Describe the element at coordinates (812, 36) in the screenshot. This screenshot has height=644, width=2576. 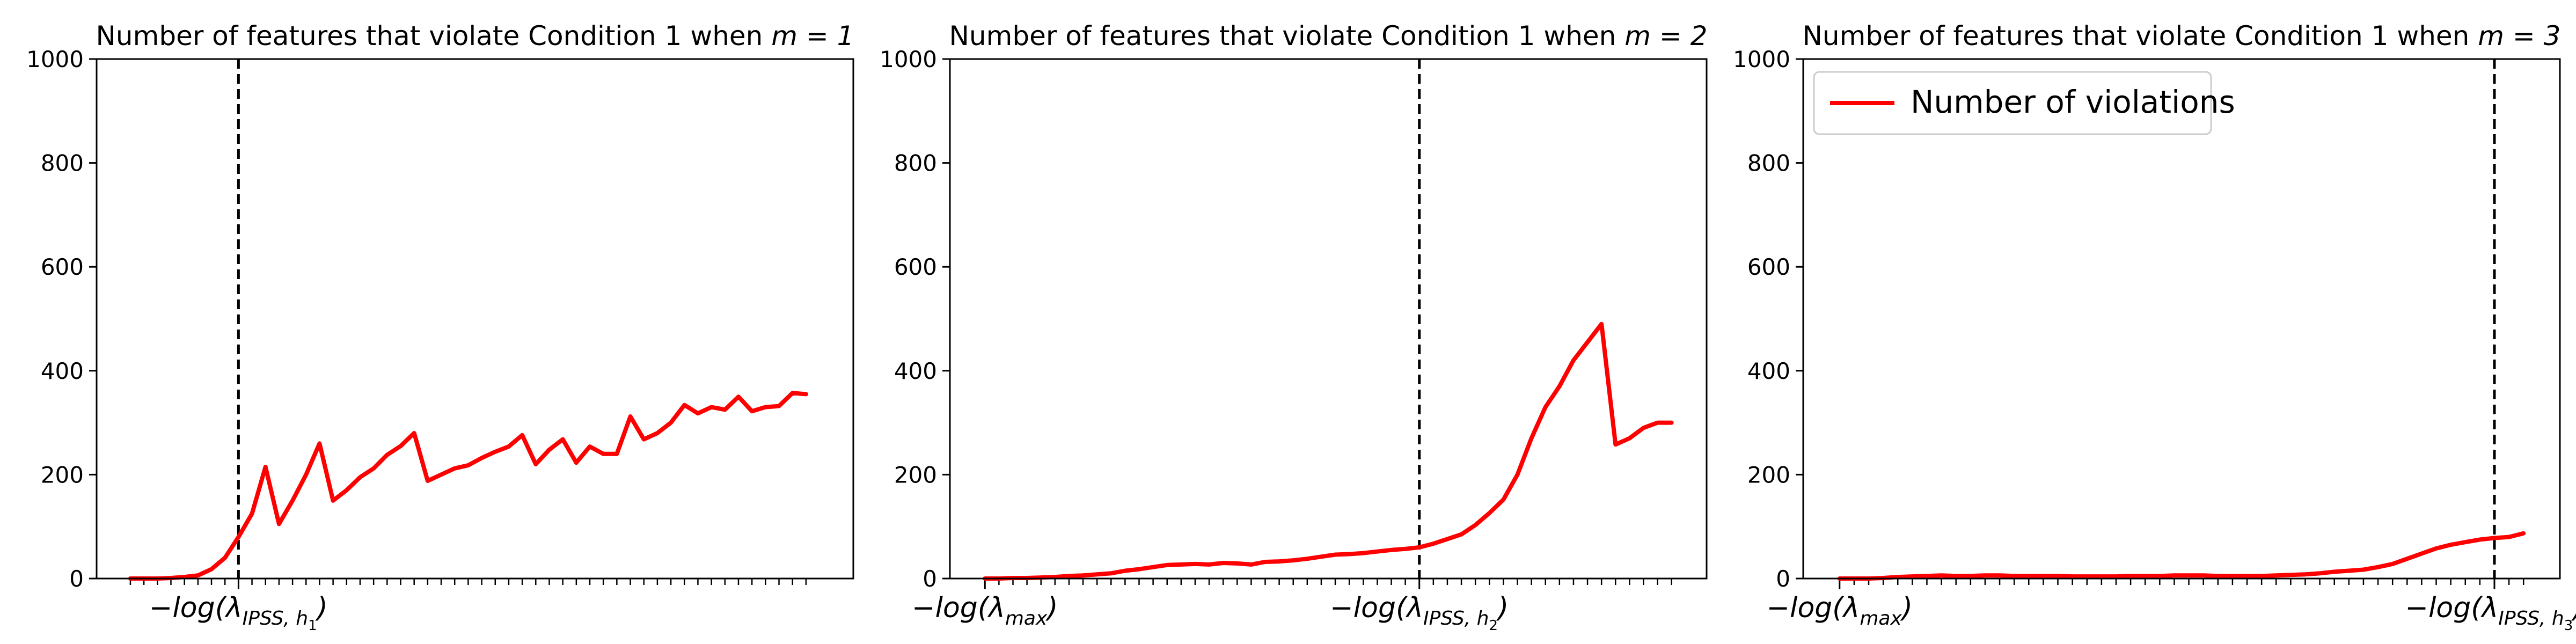
I see `chart-title-m: m = 1` at that location.